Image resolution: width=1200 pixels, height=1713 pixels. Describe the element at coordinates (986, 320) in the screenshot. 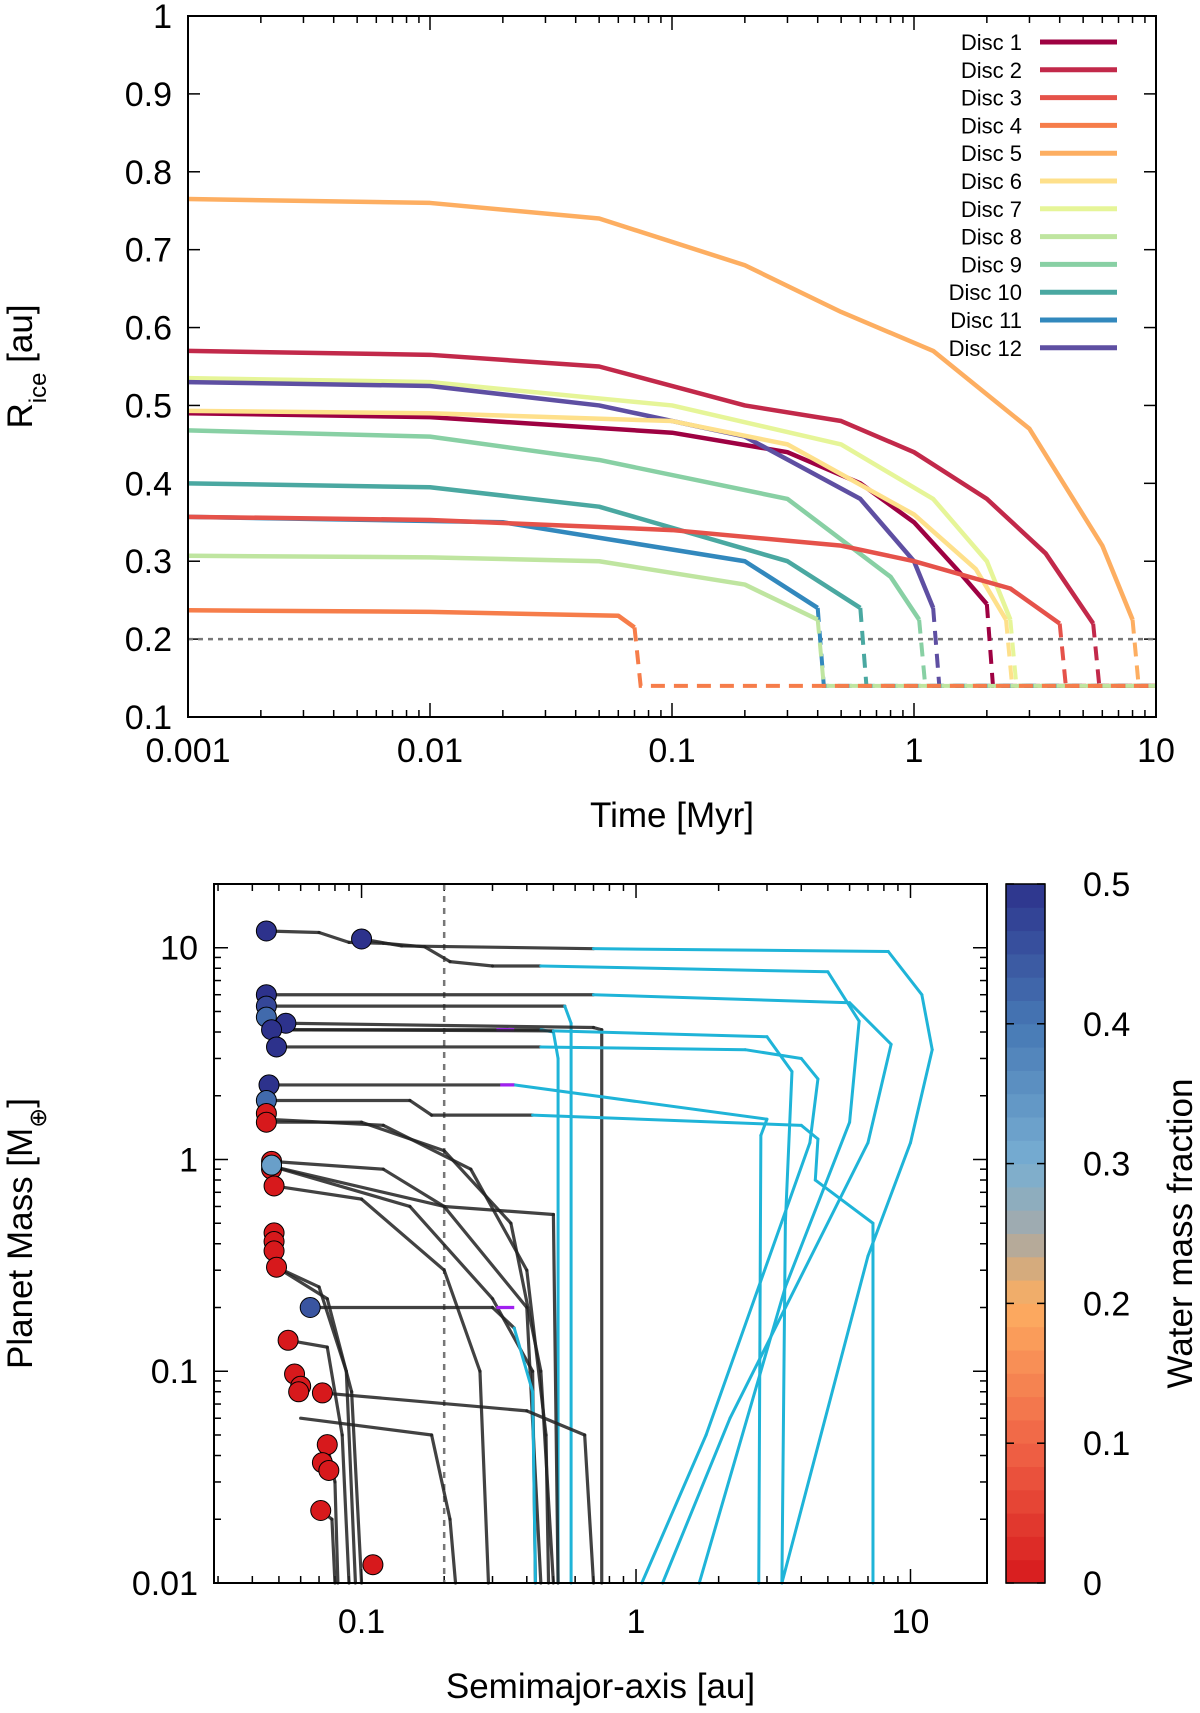

I see `legend-label: Disc 11` at that location.